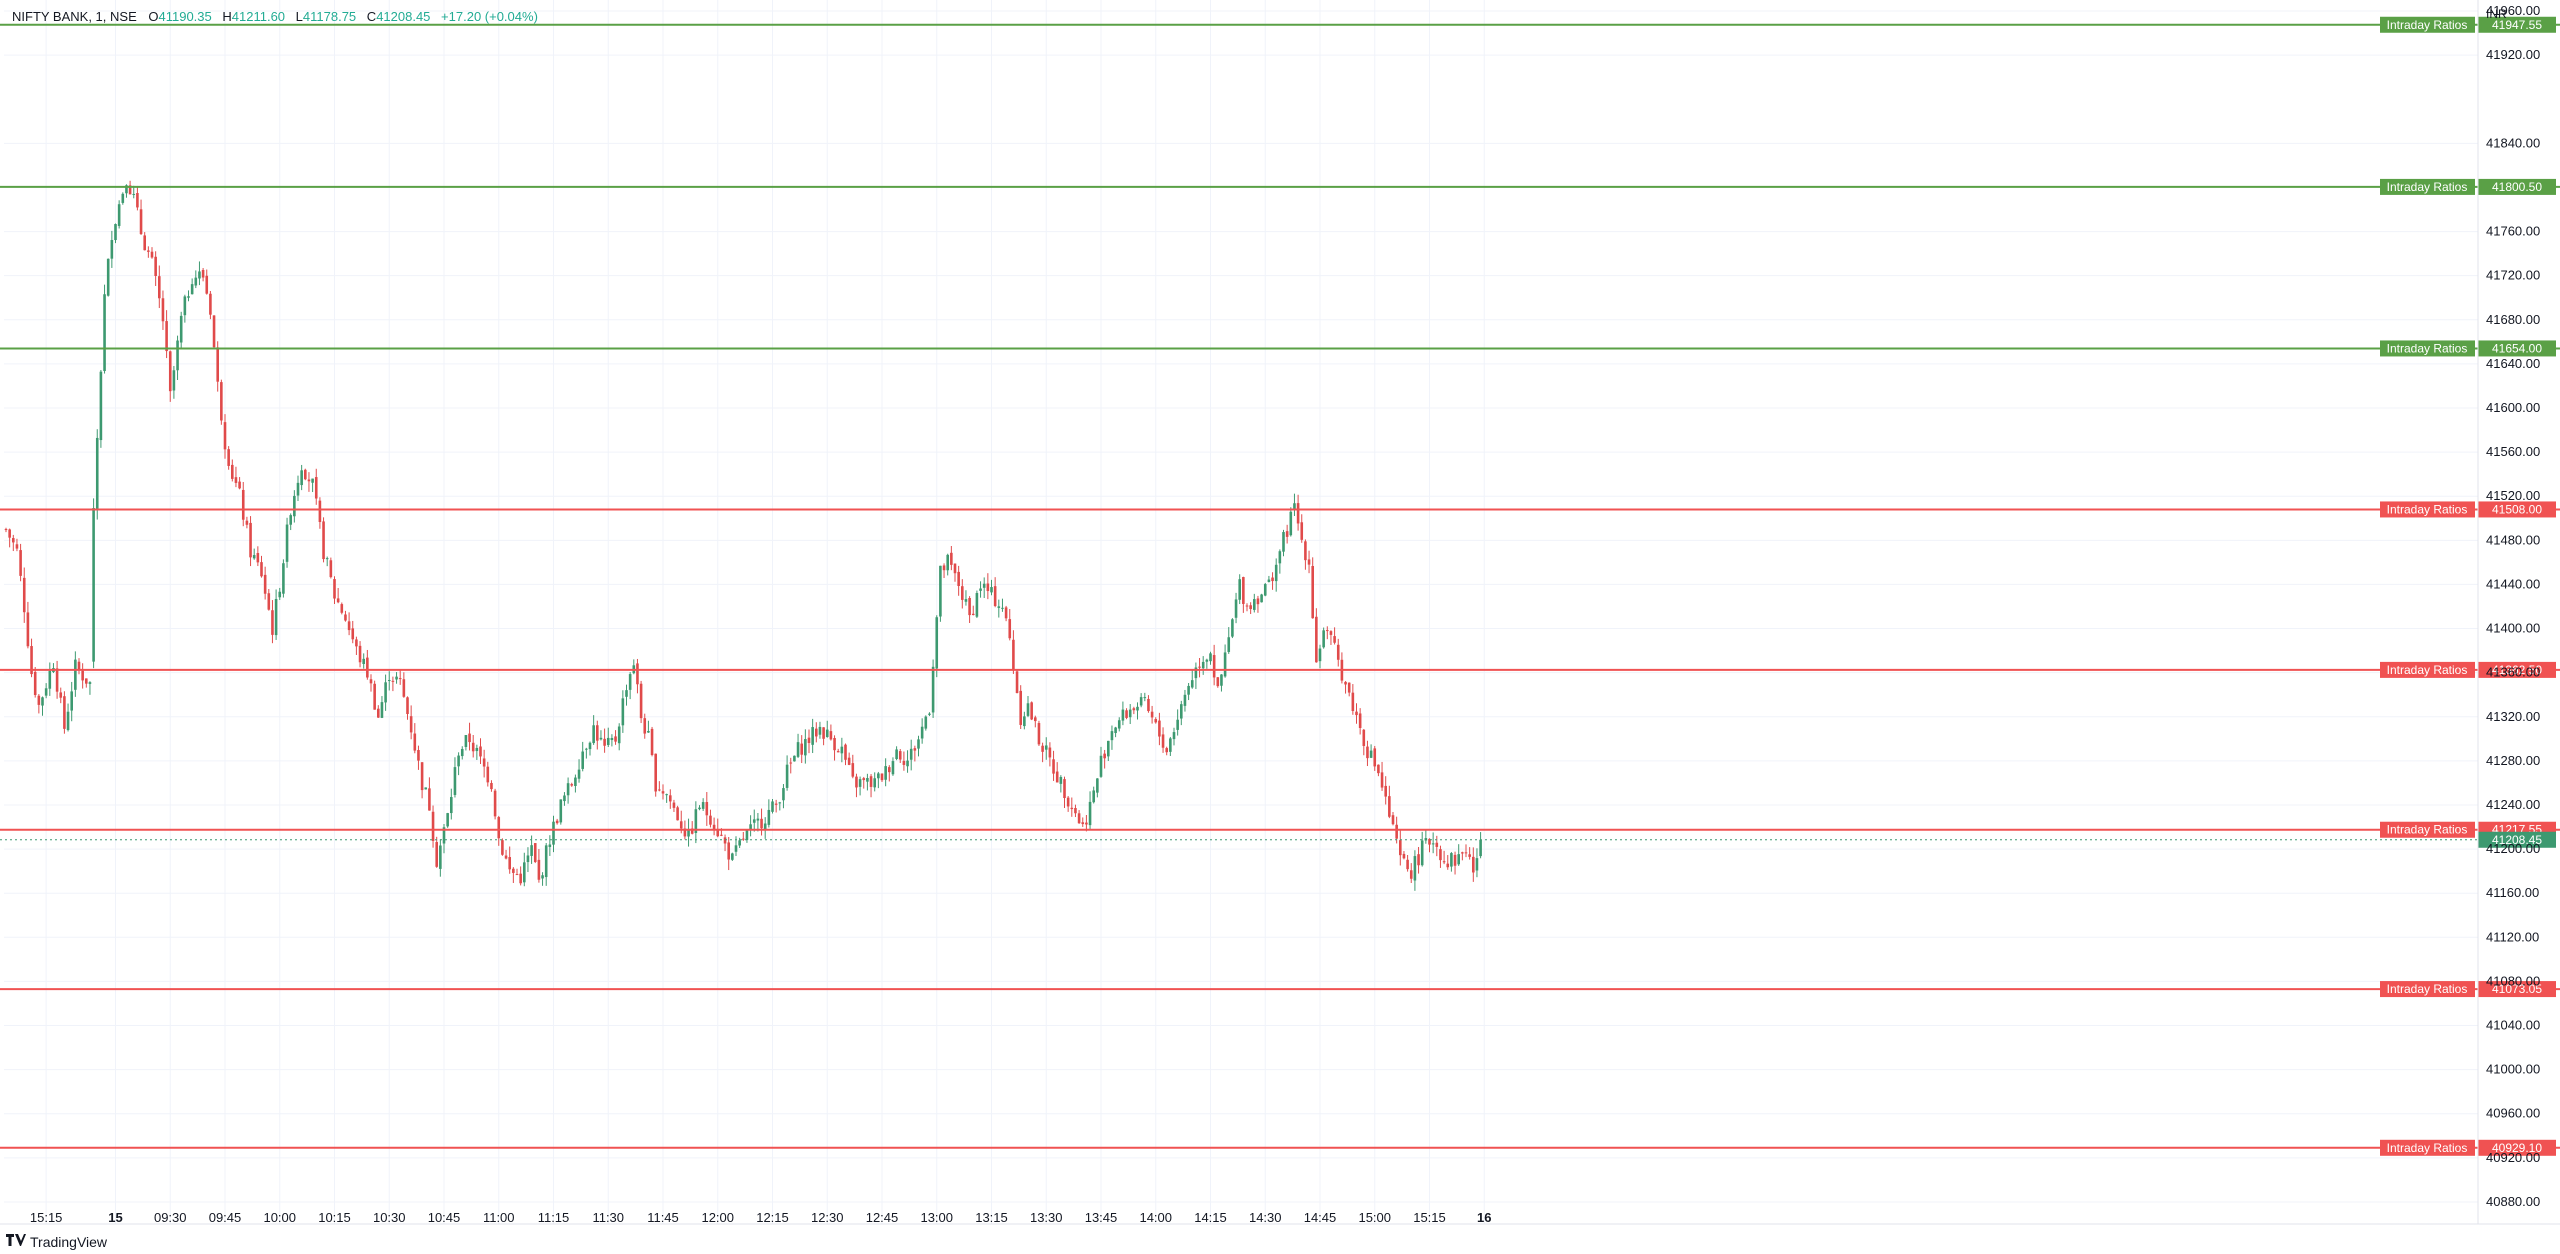 This screenshot has width=2560, height=1254. I want to click on time-tick-label: 11:00, so click(499, 1217).